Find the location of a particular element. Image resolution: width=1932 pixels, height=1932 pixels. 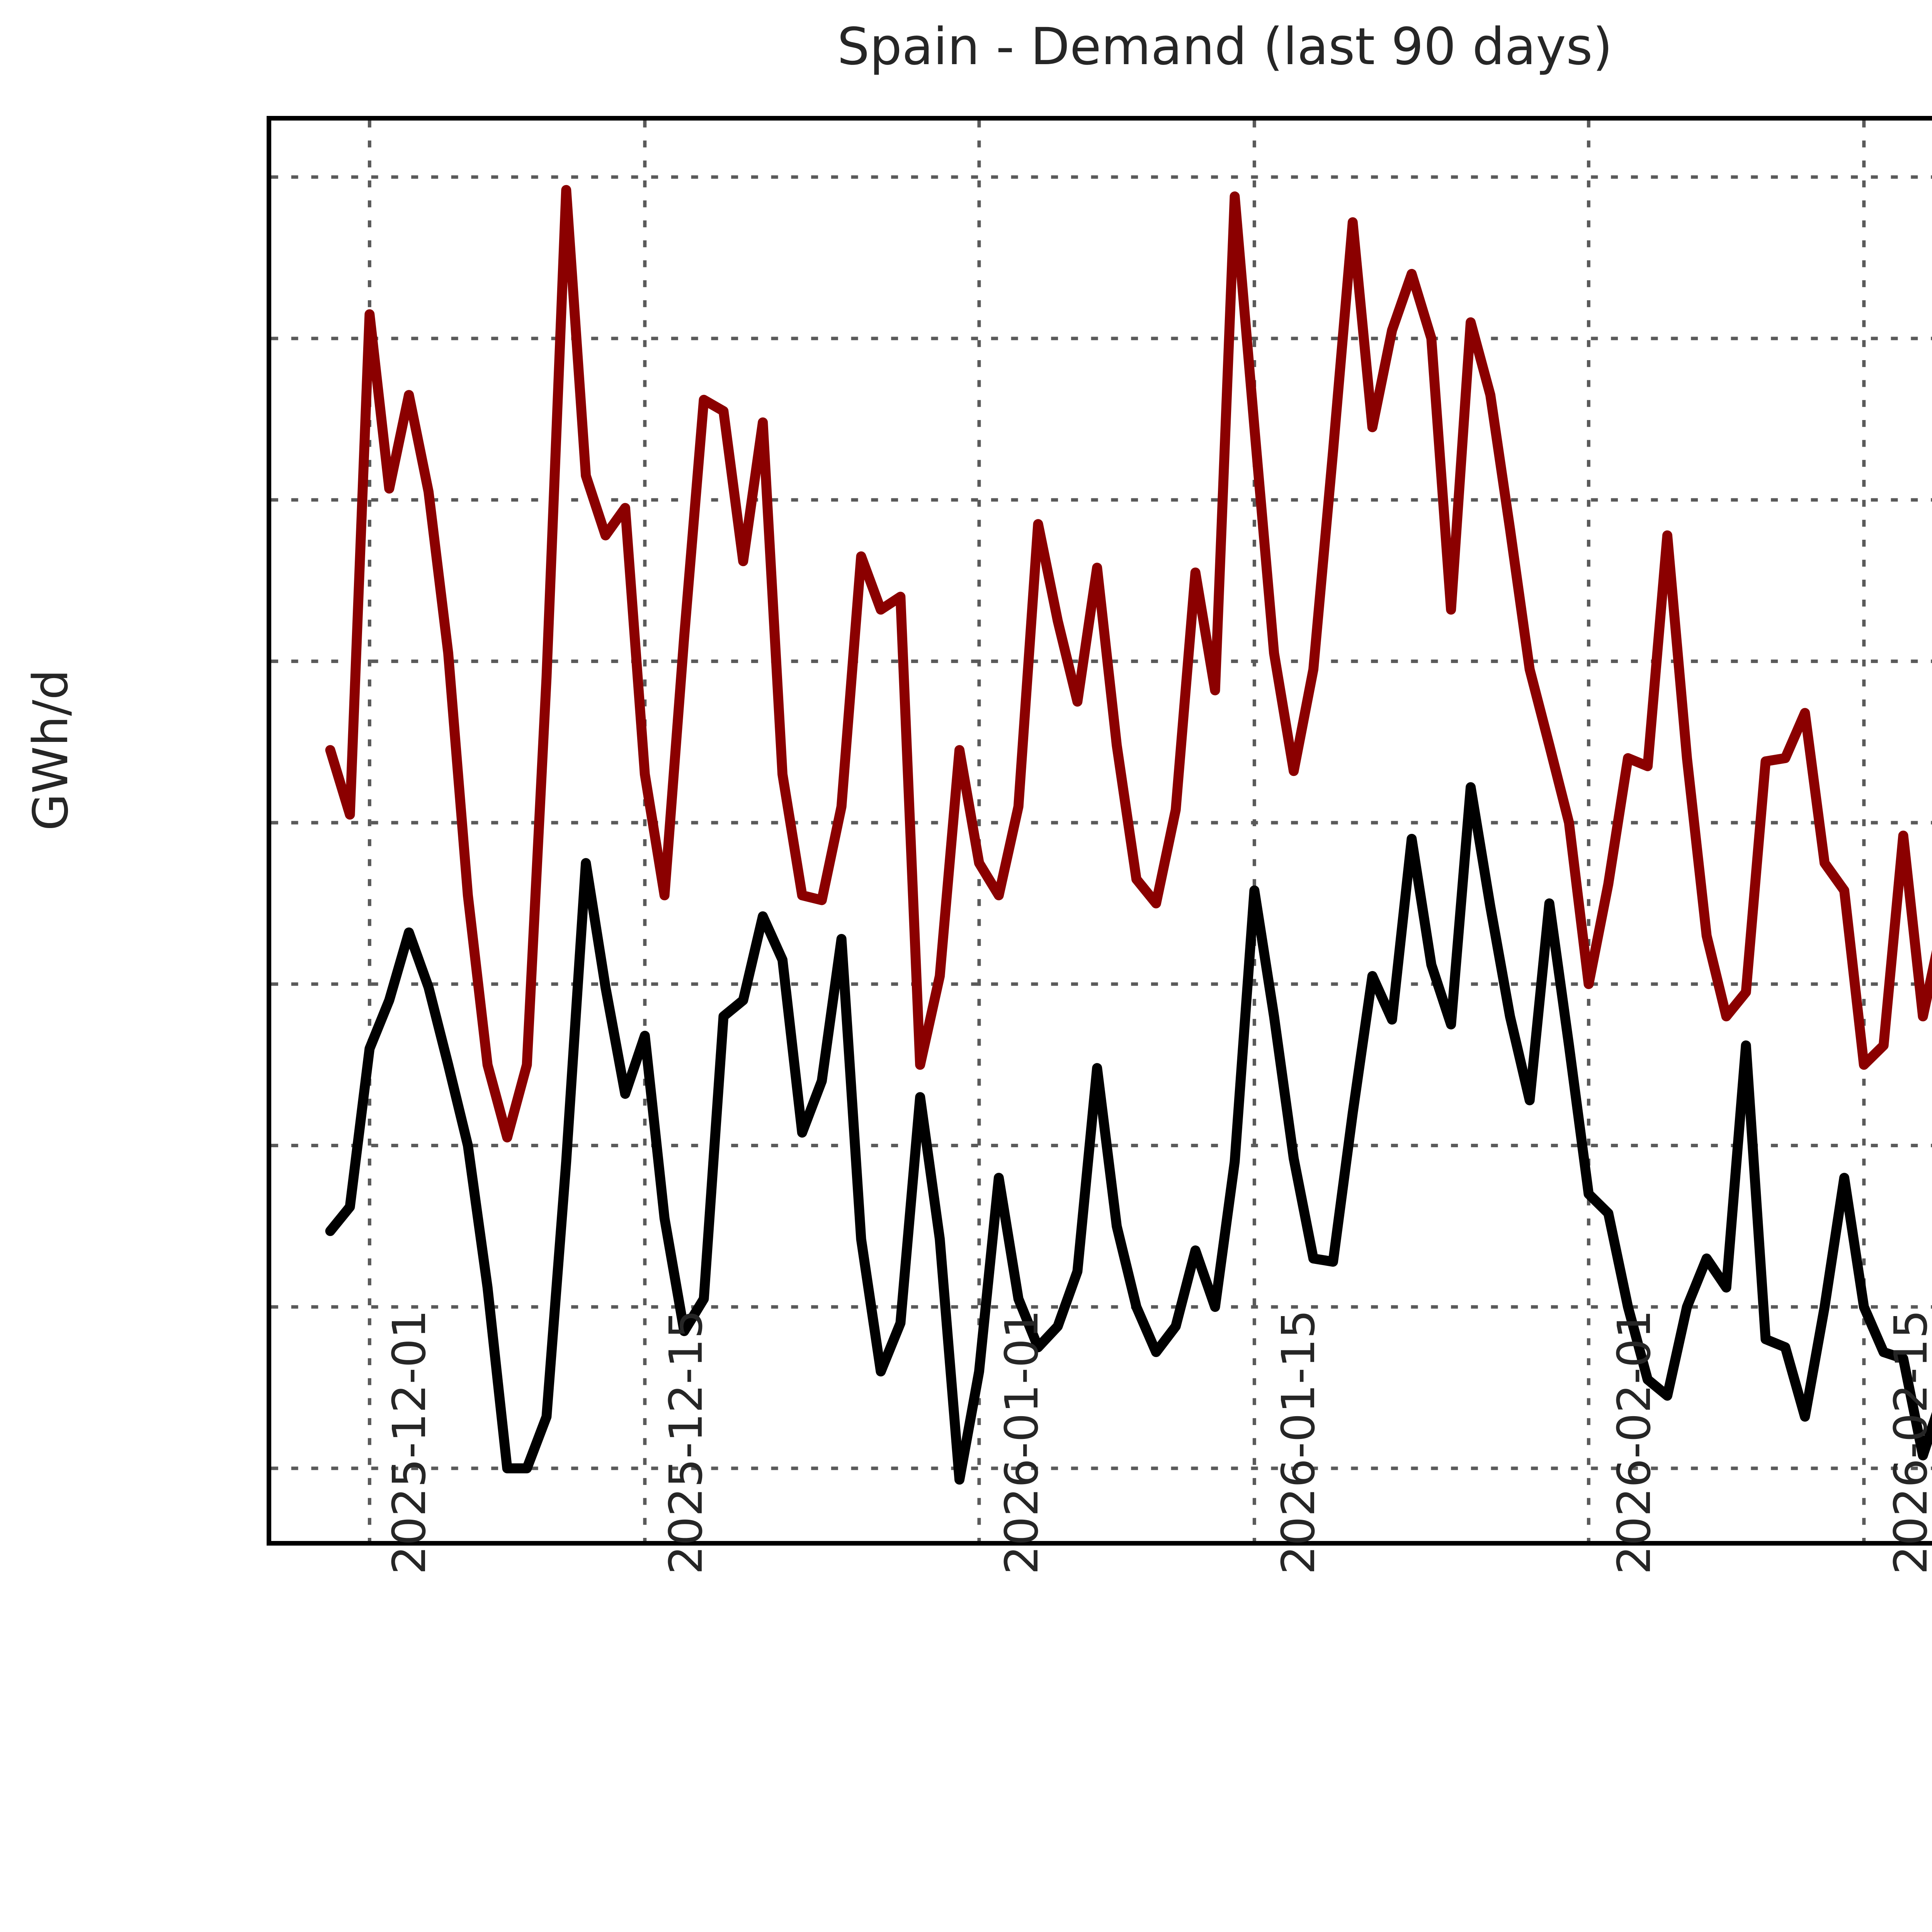

page-title: Spain - Demand (last 90 days) is located at coordinates (1225, 47).